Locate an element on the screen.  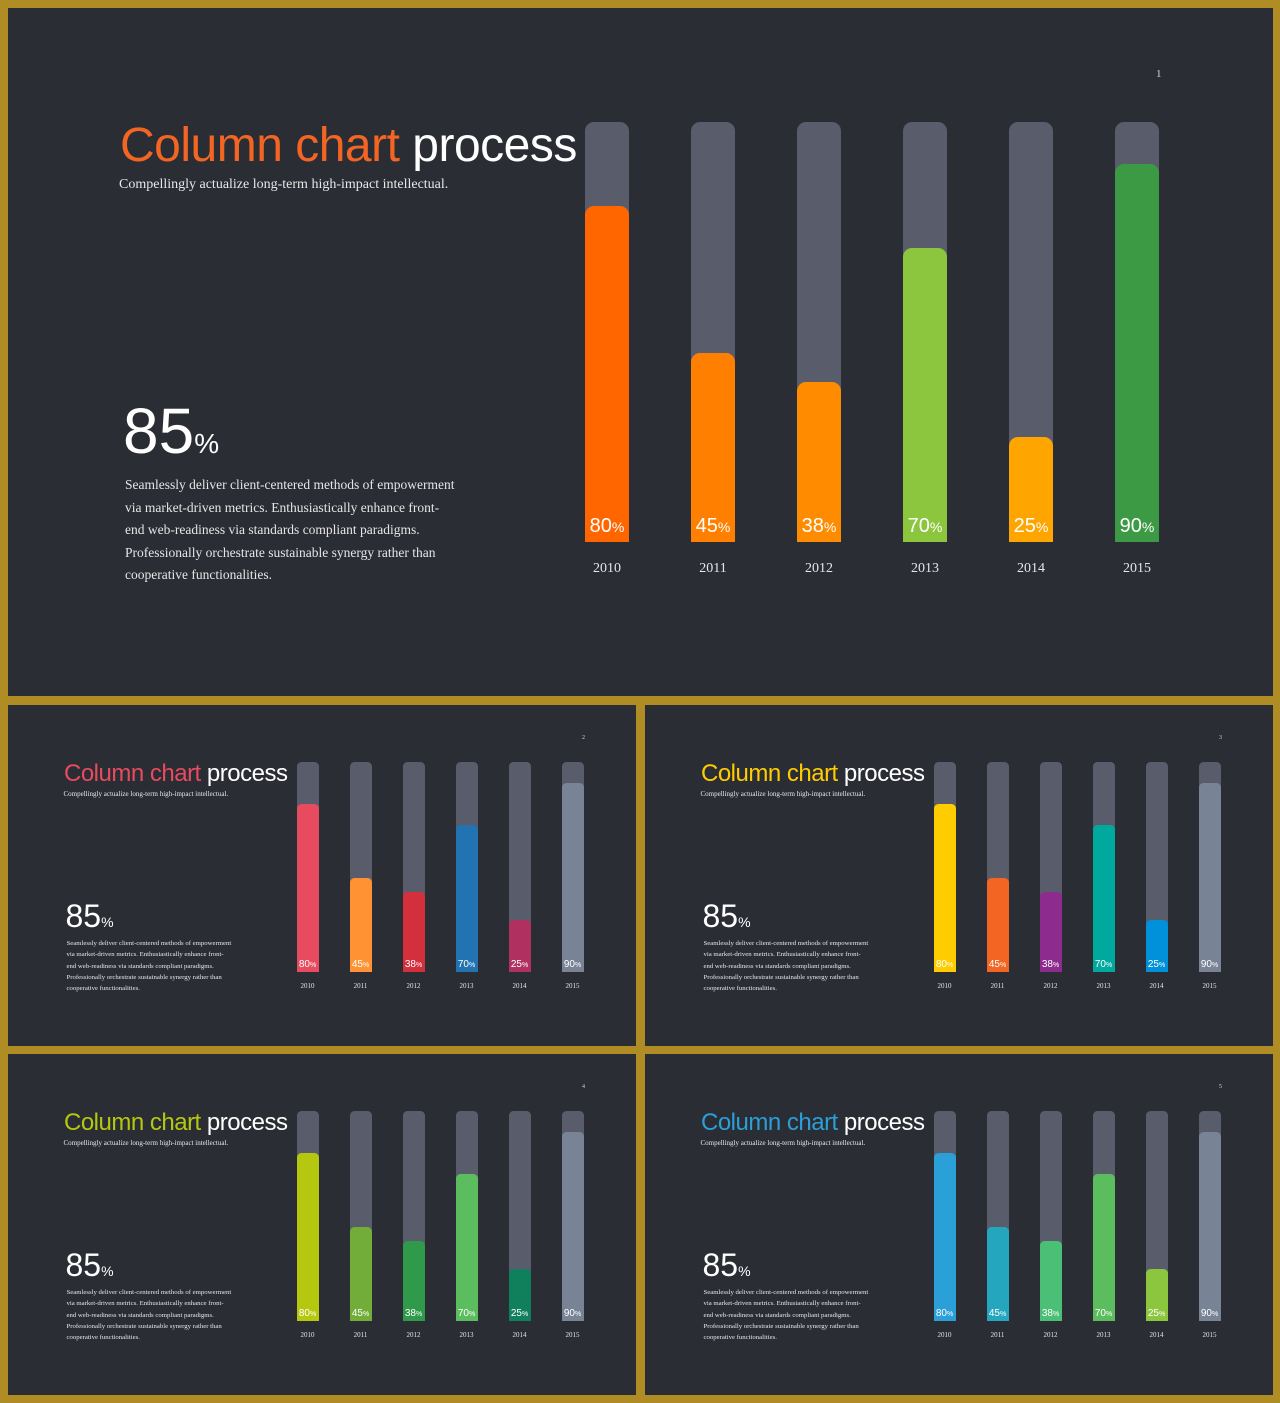
slide-number: 1 is located at coordinates (1159, 74).